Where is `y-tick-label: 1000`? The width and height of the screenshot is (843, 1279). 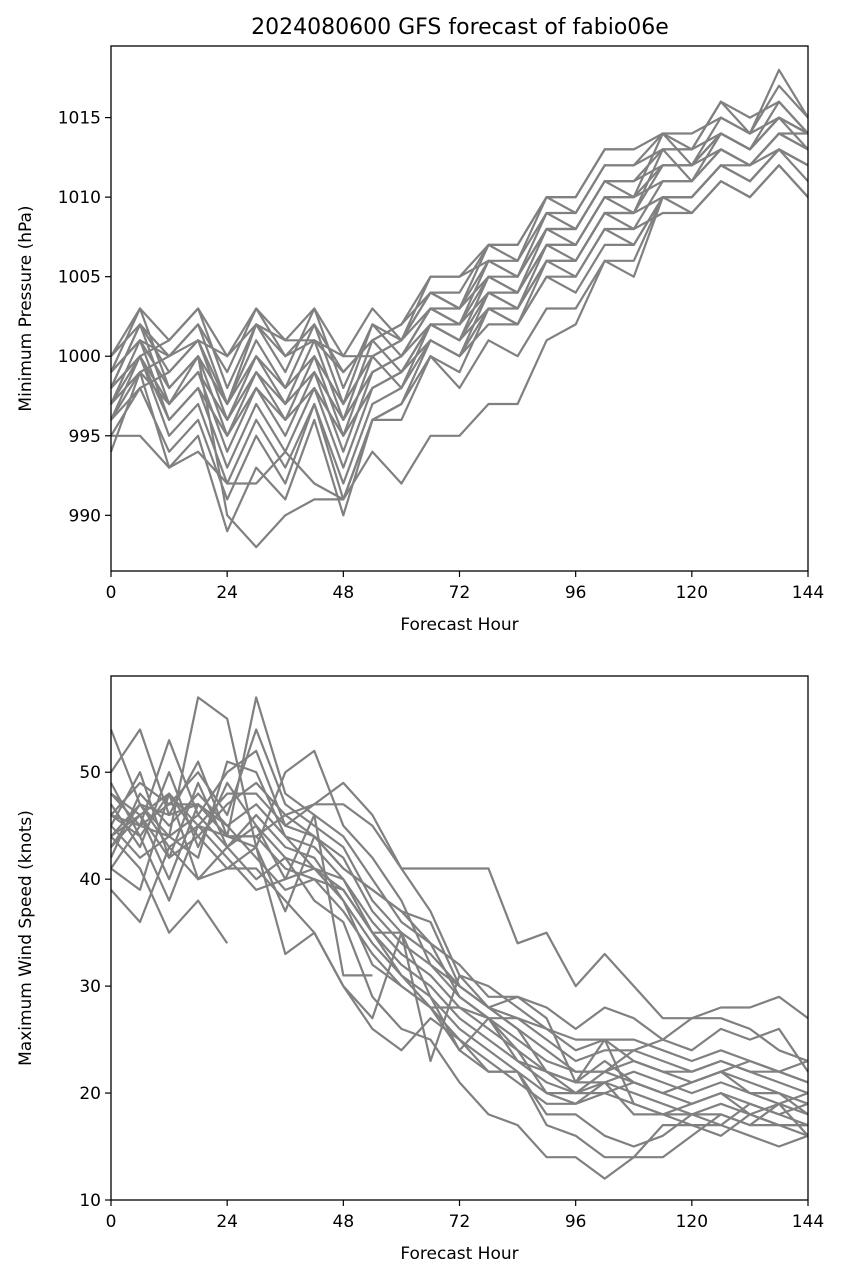
y-tick-label: 1000 is located at coordinates (79, 357).